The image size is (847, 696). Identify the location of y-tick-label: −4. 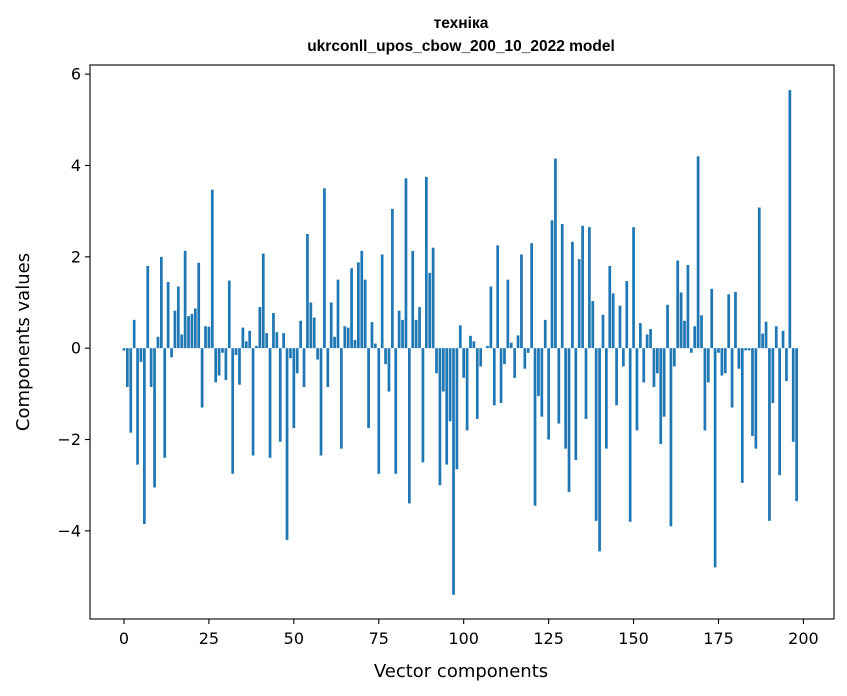
(69, 530).